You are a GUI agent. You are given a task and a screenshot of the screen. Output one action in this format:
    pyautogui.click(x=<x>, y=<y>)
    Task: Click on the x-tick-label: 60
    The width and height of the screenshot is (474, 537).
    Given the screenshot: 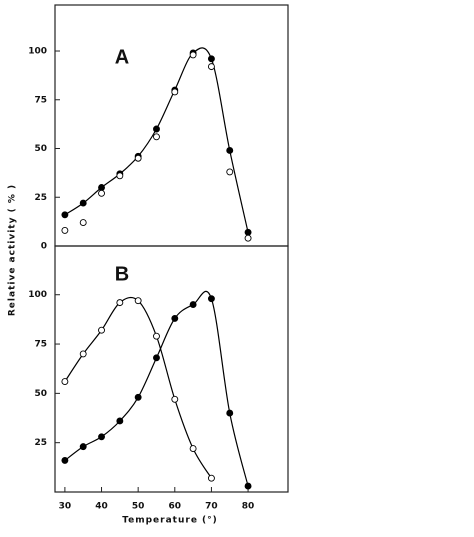 What is the action you would take?
    pyautogui.click(x=175, y=507)
    